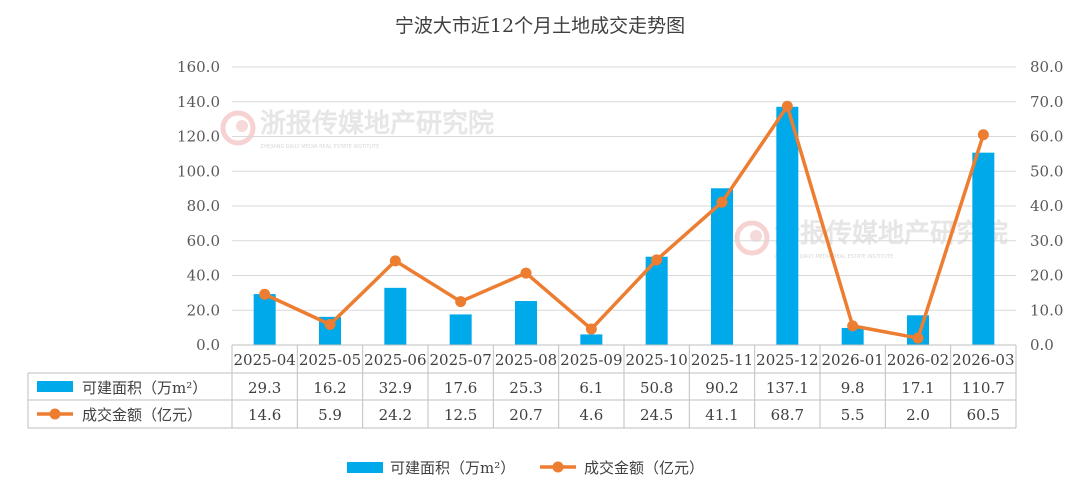 The width and height of the screenshot is (1080, 497). Describe the element at coordinates (591, 360) in the screenshot. I see `category-label: 2025-09` at that location.